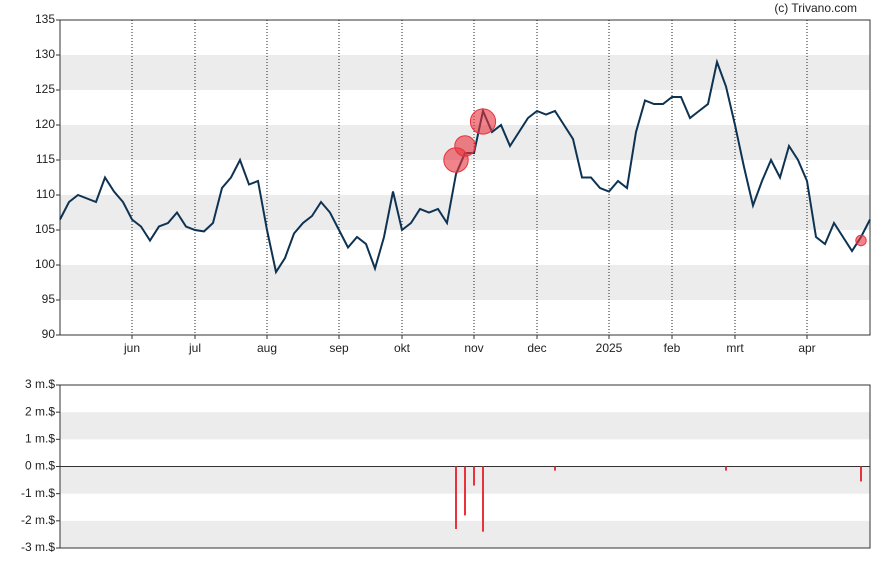 The height and width of the screenshot is (565, 888). Describe the element at coordinates (473, 348) in the screenshot. I see `x-tick-label: nov` at that location.